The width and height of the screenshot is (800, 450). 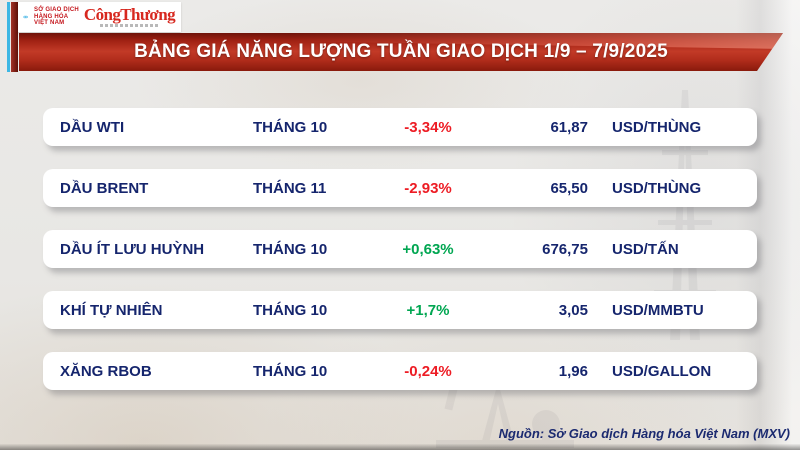 What do you see at coordinates (400, 127) in the screenshot?
I see `table-row-wti: DẦU WTI THÁNG 10 -3,34% 61,87 USD/THÙNG` at bounding box center [400, 127].